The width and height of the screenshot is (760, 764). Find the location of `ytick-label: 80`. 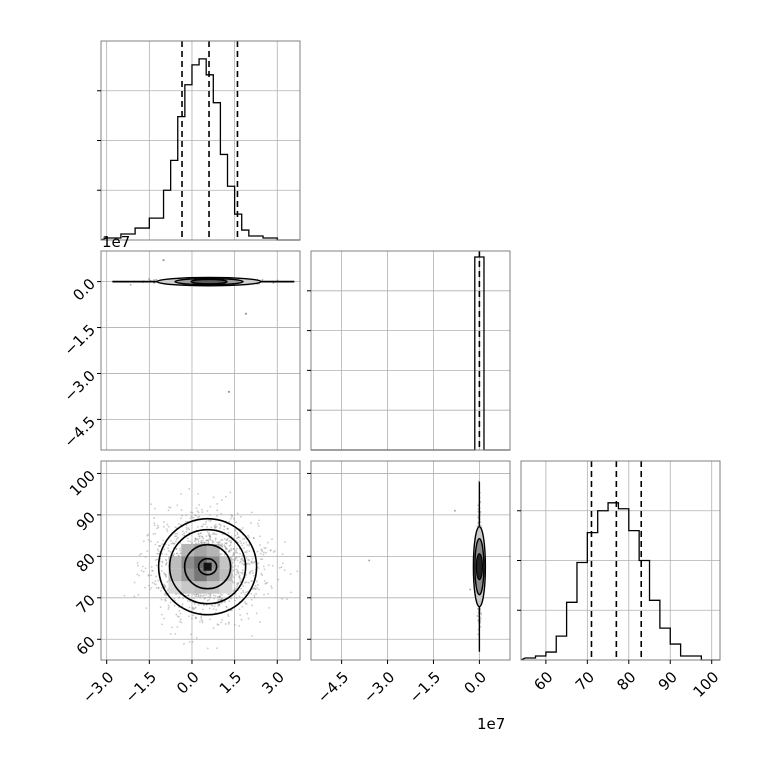

ytick-label: 80 is located at coordinates (86, 563).